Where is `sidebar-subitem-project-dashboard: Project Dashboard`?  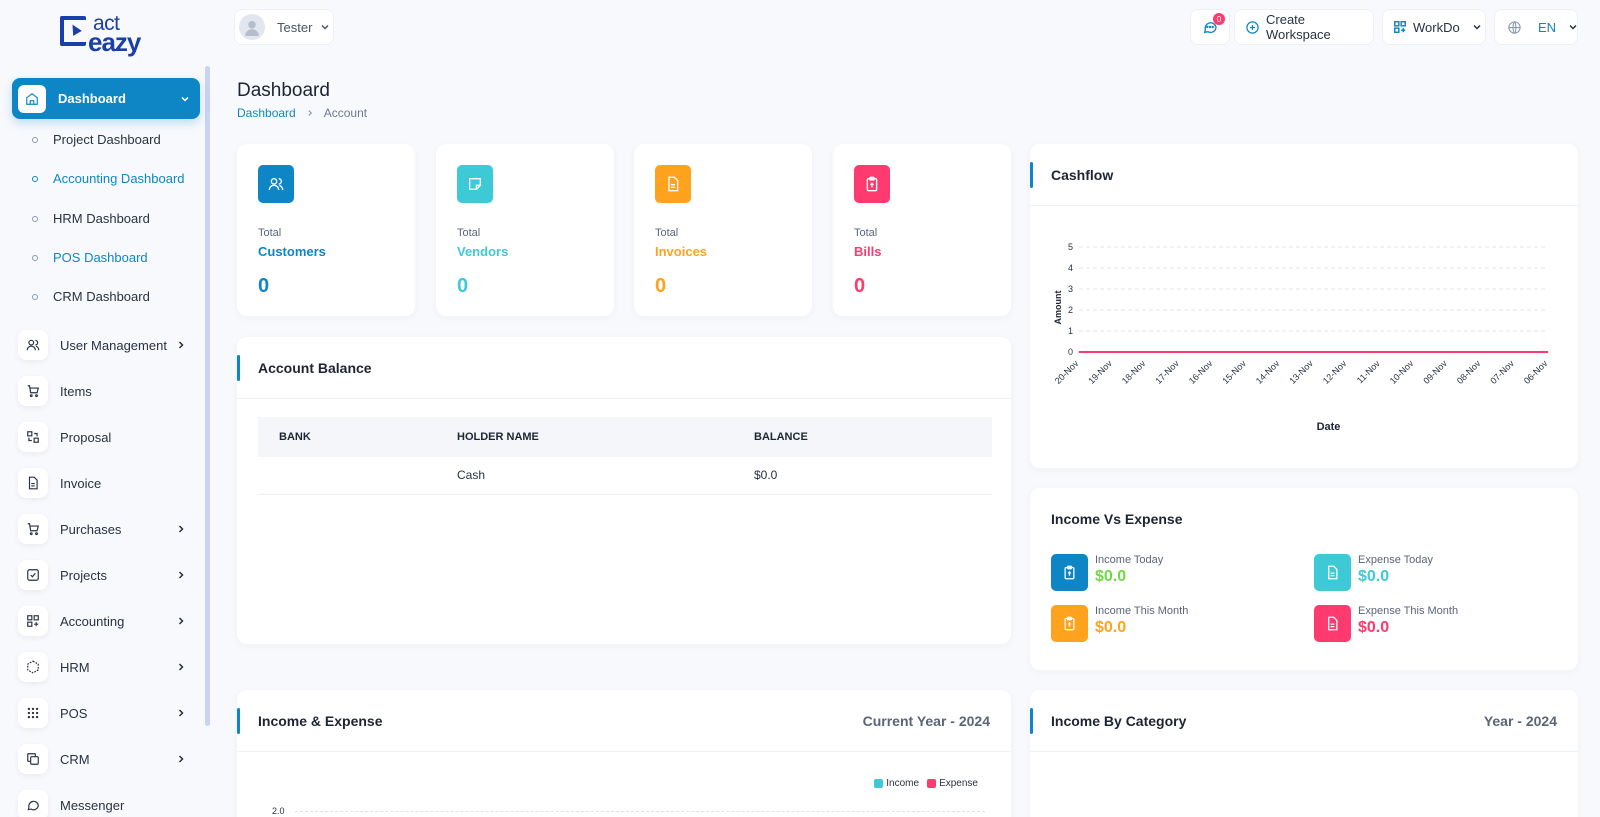 sidebar-subitem-project-dashboard: Project Dashboard is located at coordinates (96, 139).